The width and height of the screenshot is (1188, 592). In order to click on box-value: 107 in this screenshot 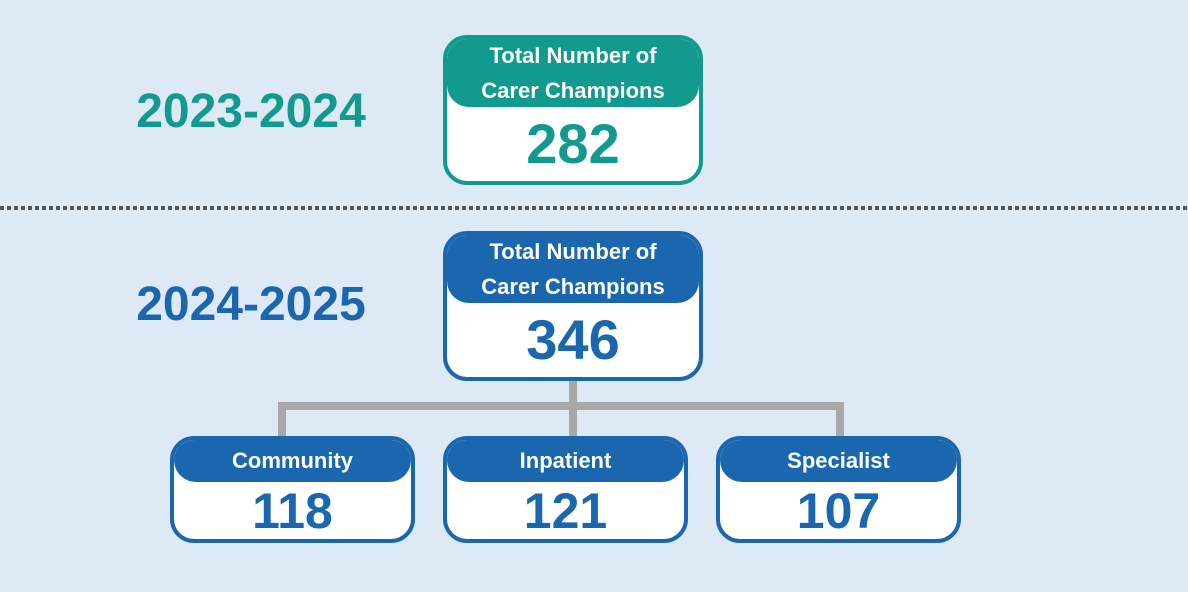, I will do `click(838, 511)`.